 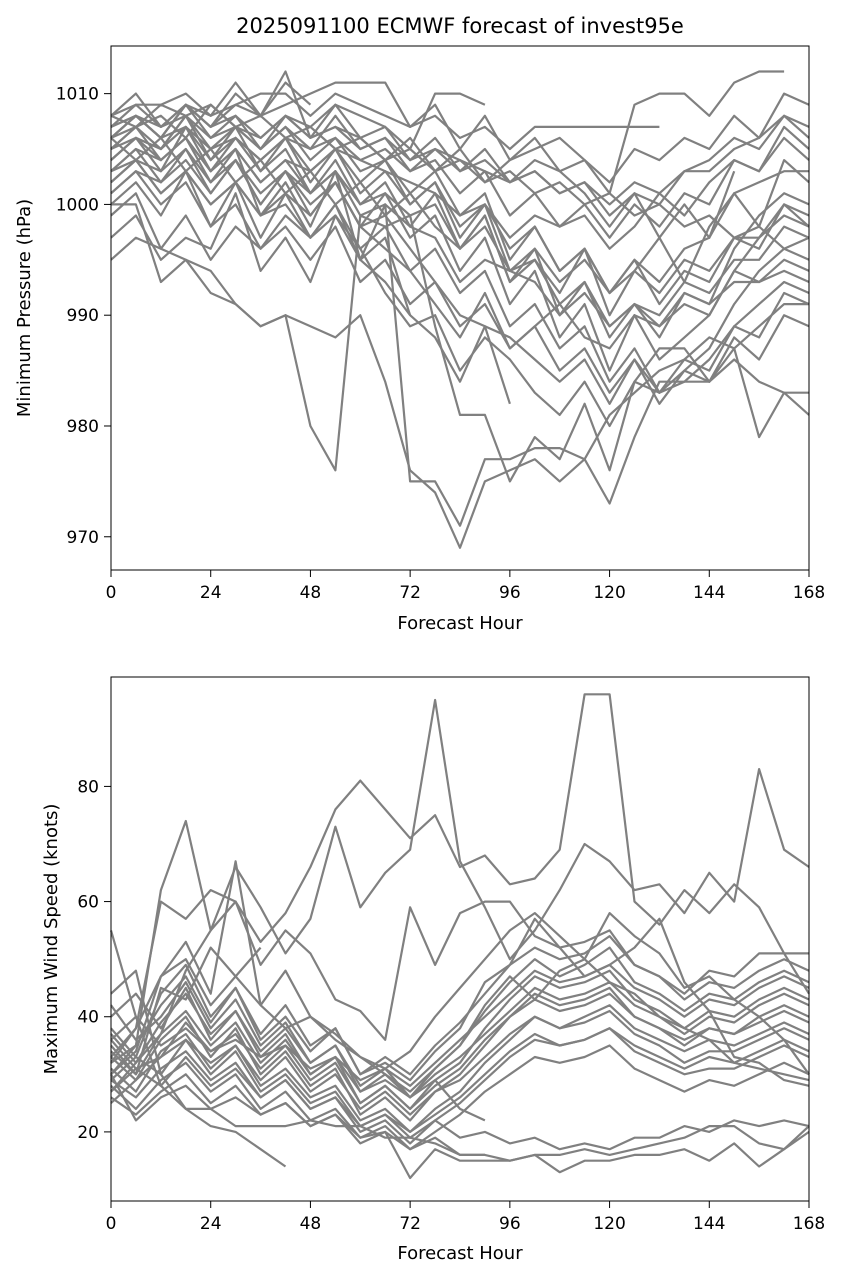 I want to click on series-line-m28, so click(x=460, y=176).